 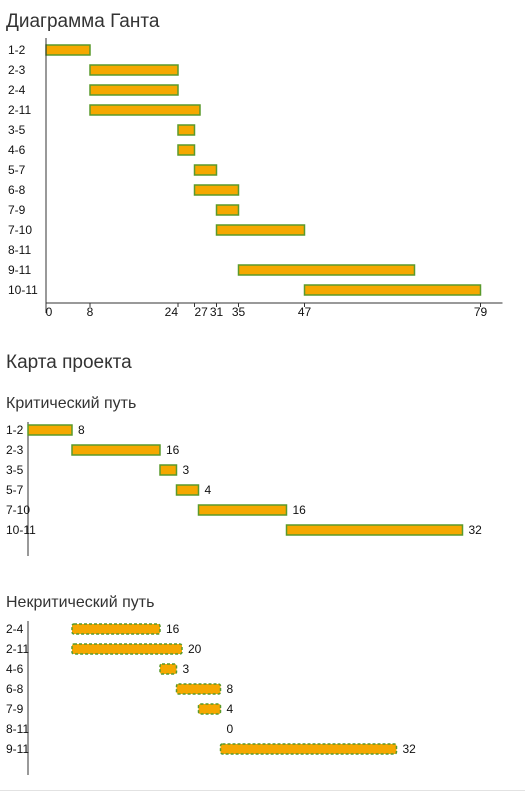 I want to click on gantt-title: Диаграмма Ганта, so click(x=83, y=21).